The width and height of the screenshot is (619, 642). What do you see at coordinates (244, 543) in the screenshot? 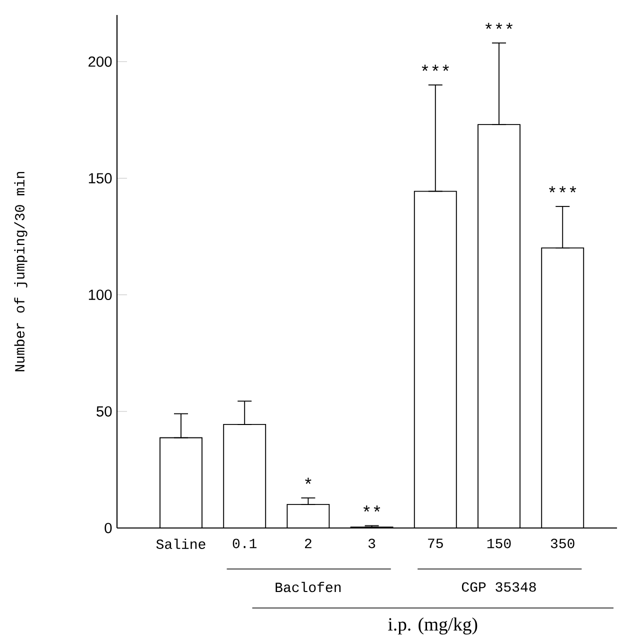
I see `x-tick-label: 0.1` at bounding box center [244, 543].